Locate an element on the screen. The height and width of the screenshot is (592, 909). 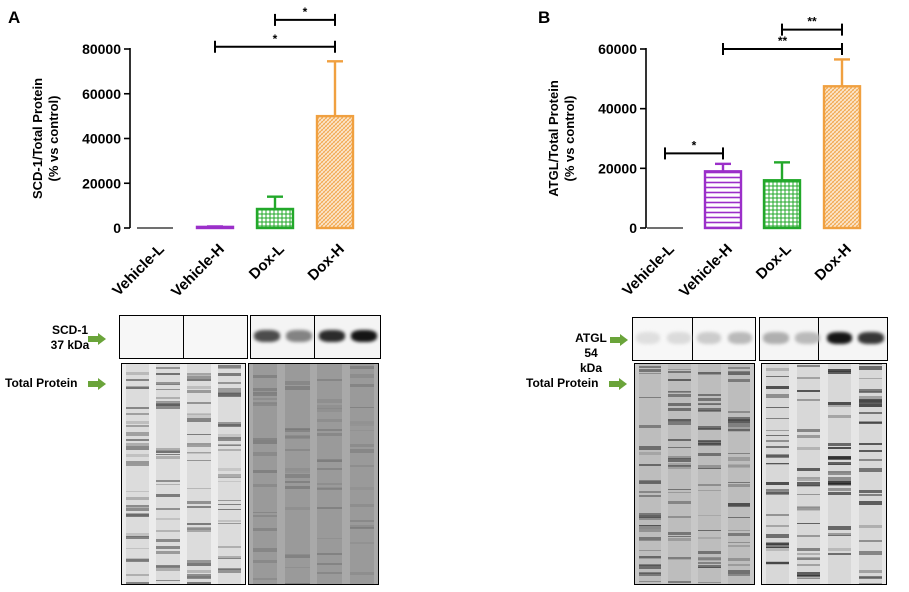
protein-band is located at coordinates (776, 338).